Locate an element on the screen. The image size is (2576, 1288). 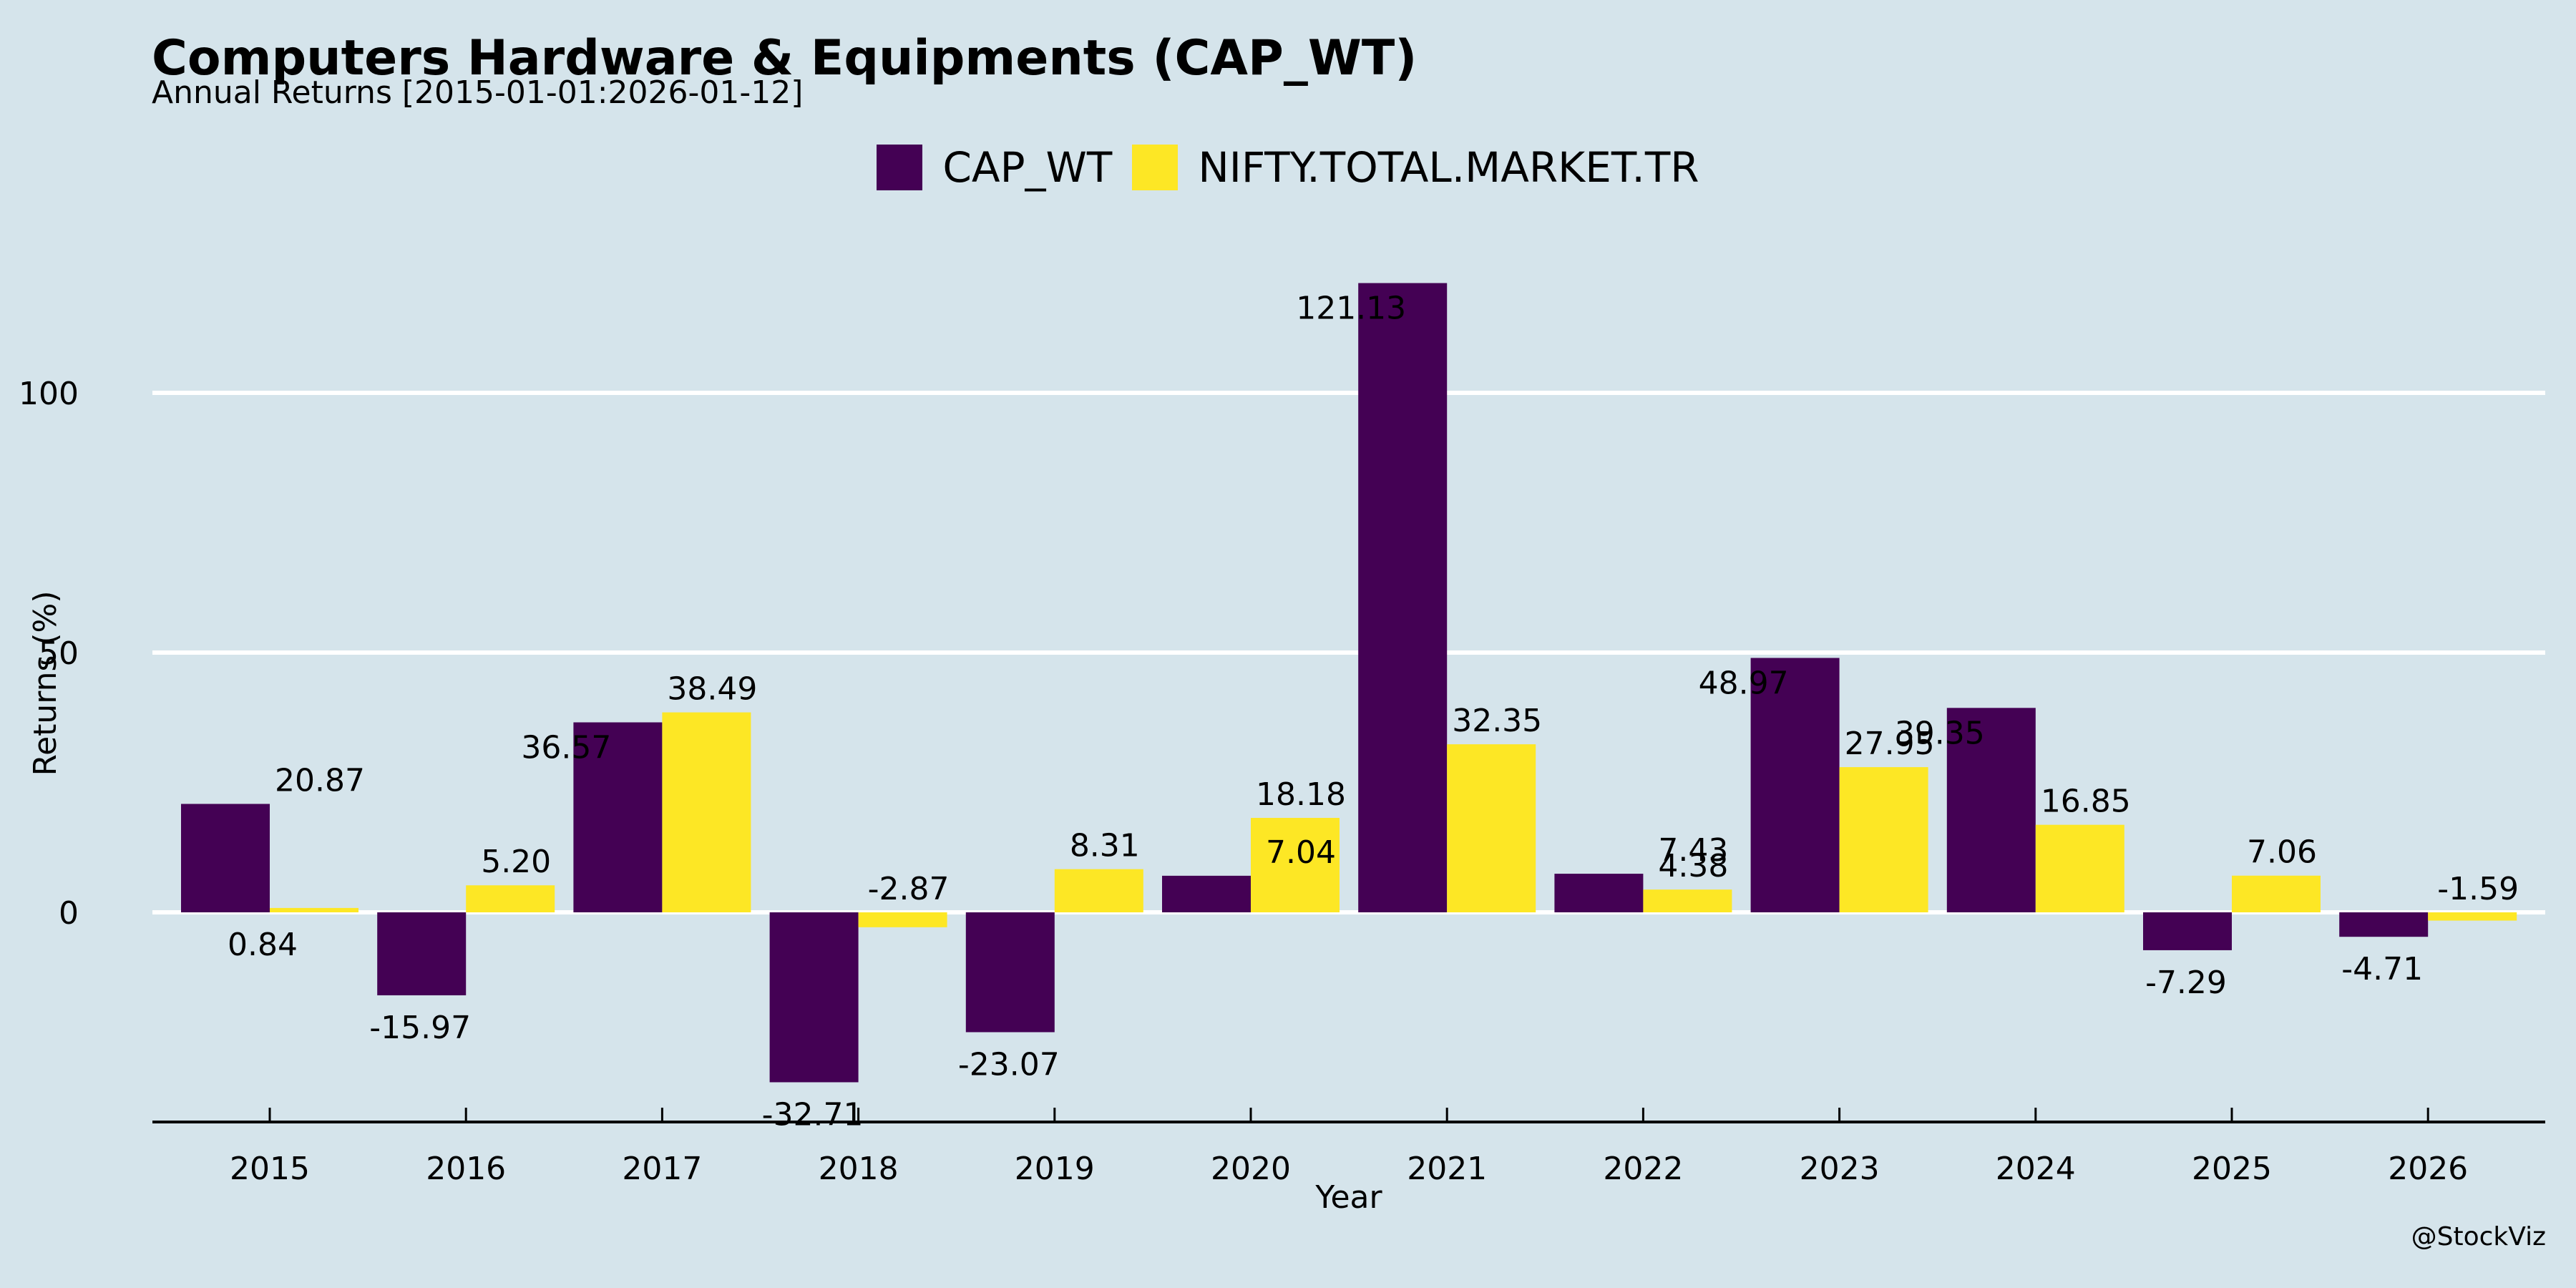
x-tick-label-2024: 2024 is located at coordinates (2036, 1169).